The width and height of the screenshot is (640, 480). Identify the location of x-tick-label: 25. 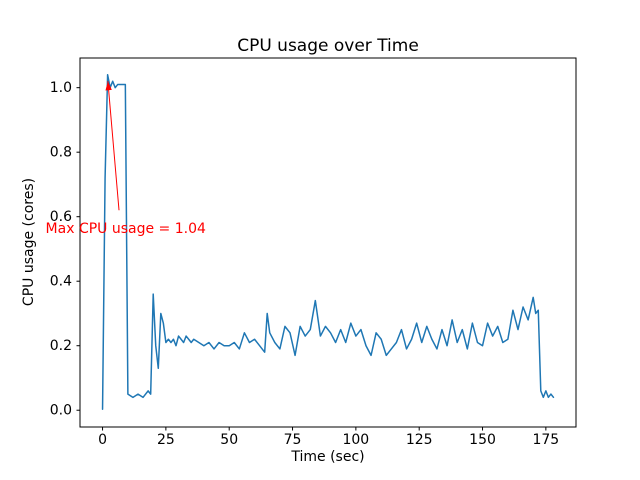
(166, 440).